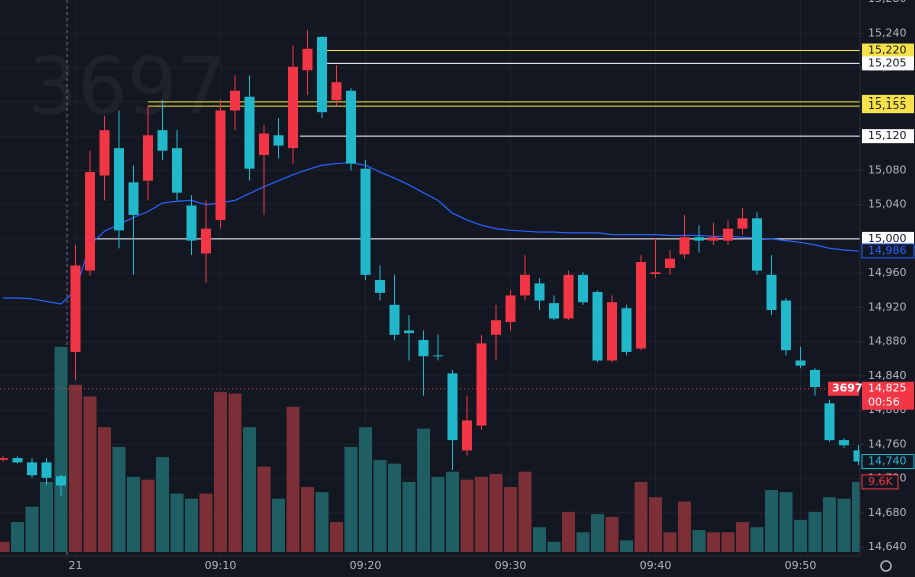 This screenshot has width=915, height=577. I want to click on y-tick-label: 14,960, so click(887, 272).